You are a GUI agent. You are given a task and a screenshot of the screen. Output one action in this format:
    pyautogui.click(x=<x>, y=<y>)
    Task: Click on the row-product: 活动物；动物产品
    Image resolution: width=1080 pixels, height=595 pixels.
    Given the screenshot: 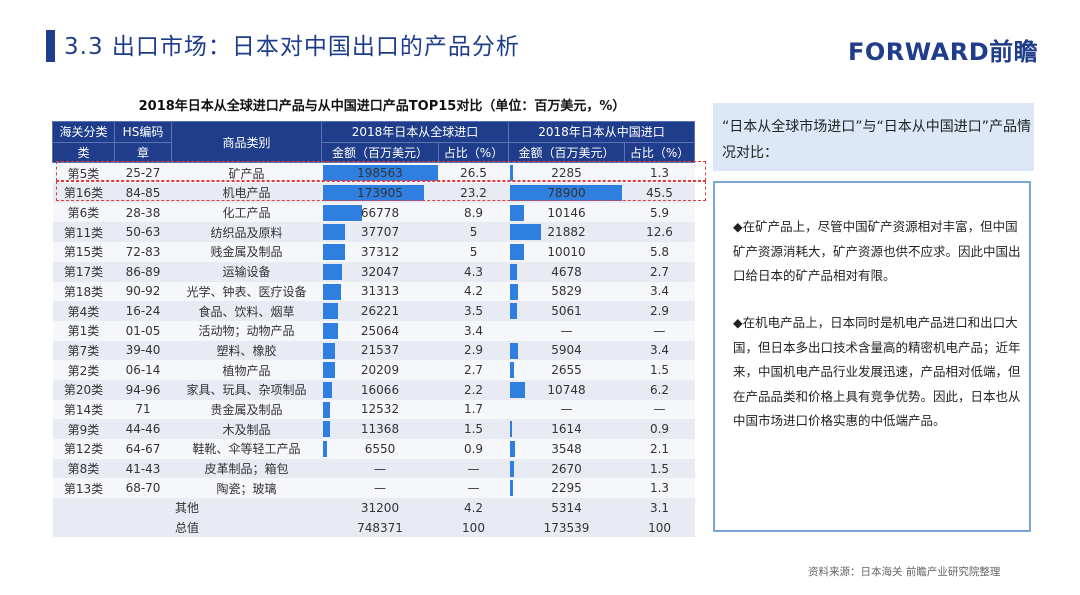 What is the action you would take?
    pyautogui.click(x=246, y=330)
    